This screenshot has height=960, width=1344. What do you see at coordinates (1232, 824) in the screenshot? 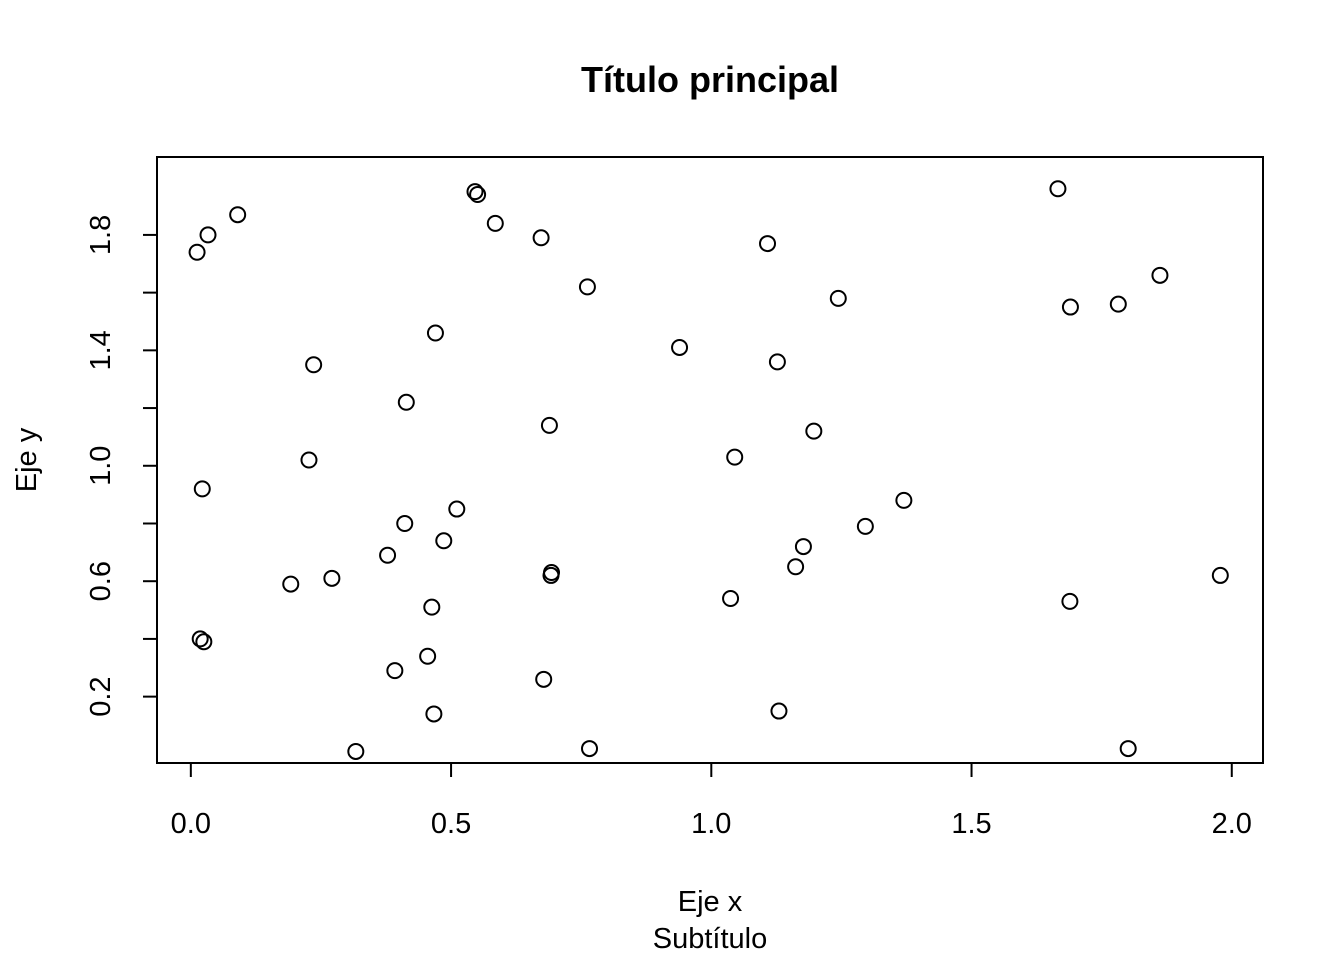
I see `x-tick-label: 2.0` at bounding box center [1232, 824].